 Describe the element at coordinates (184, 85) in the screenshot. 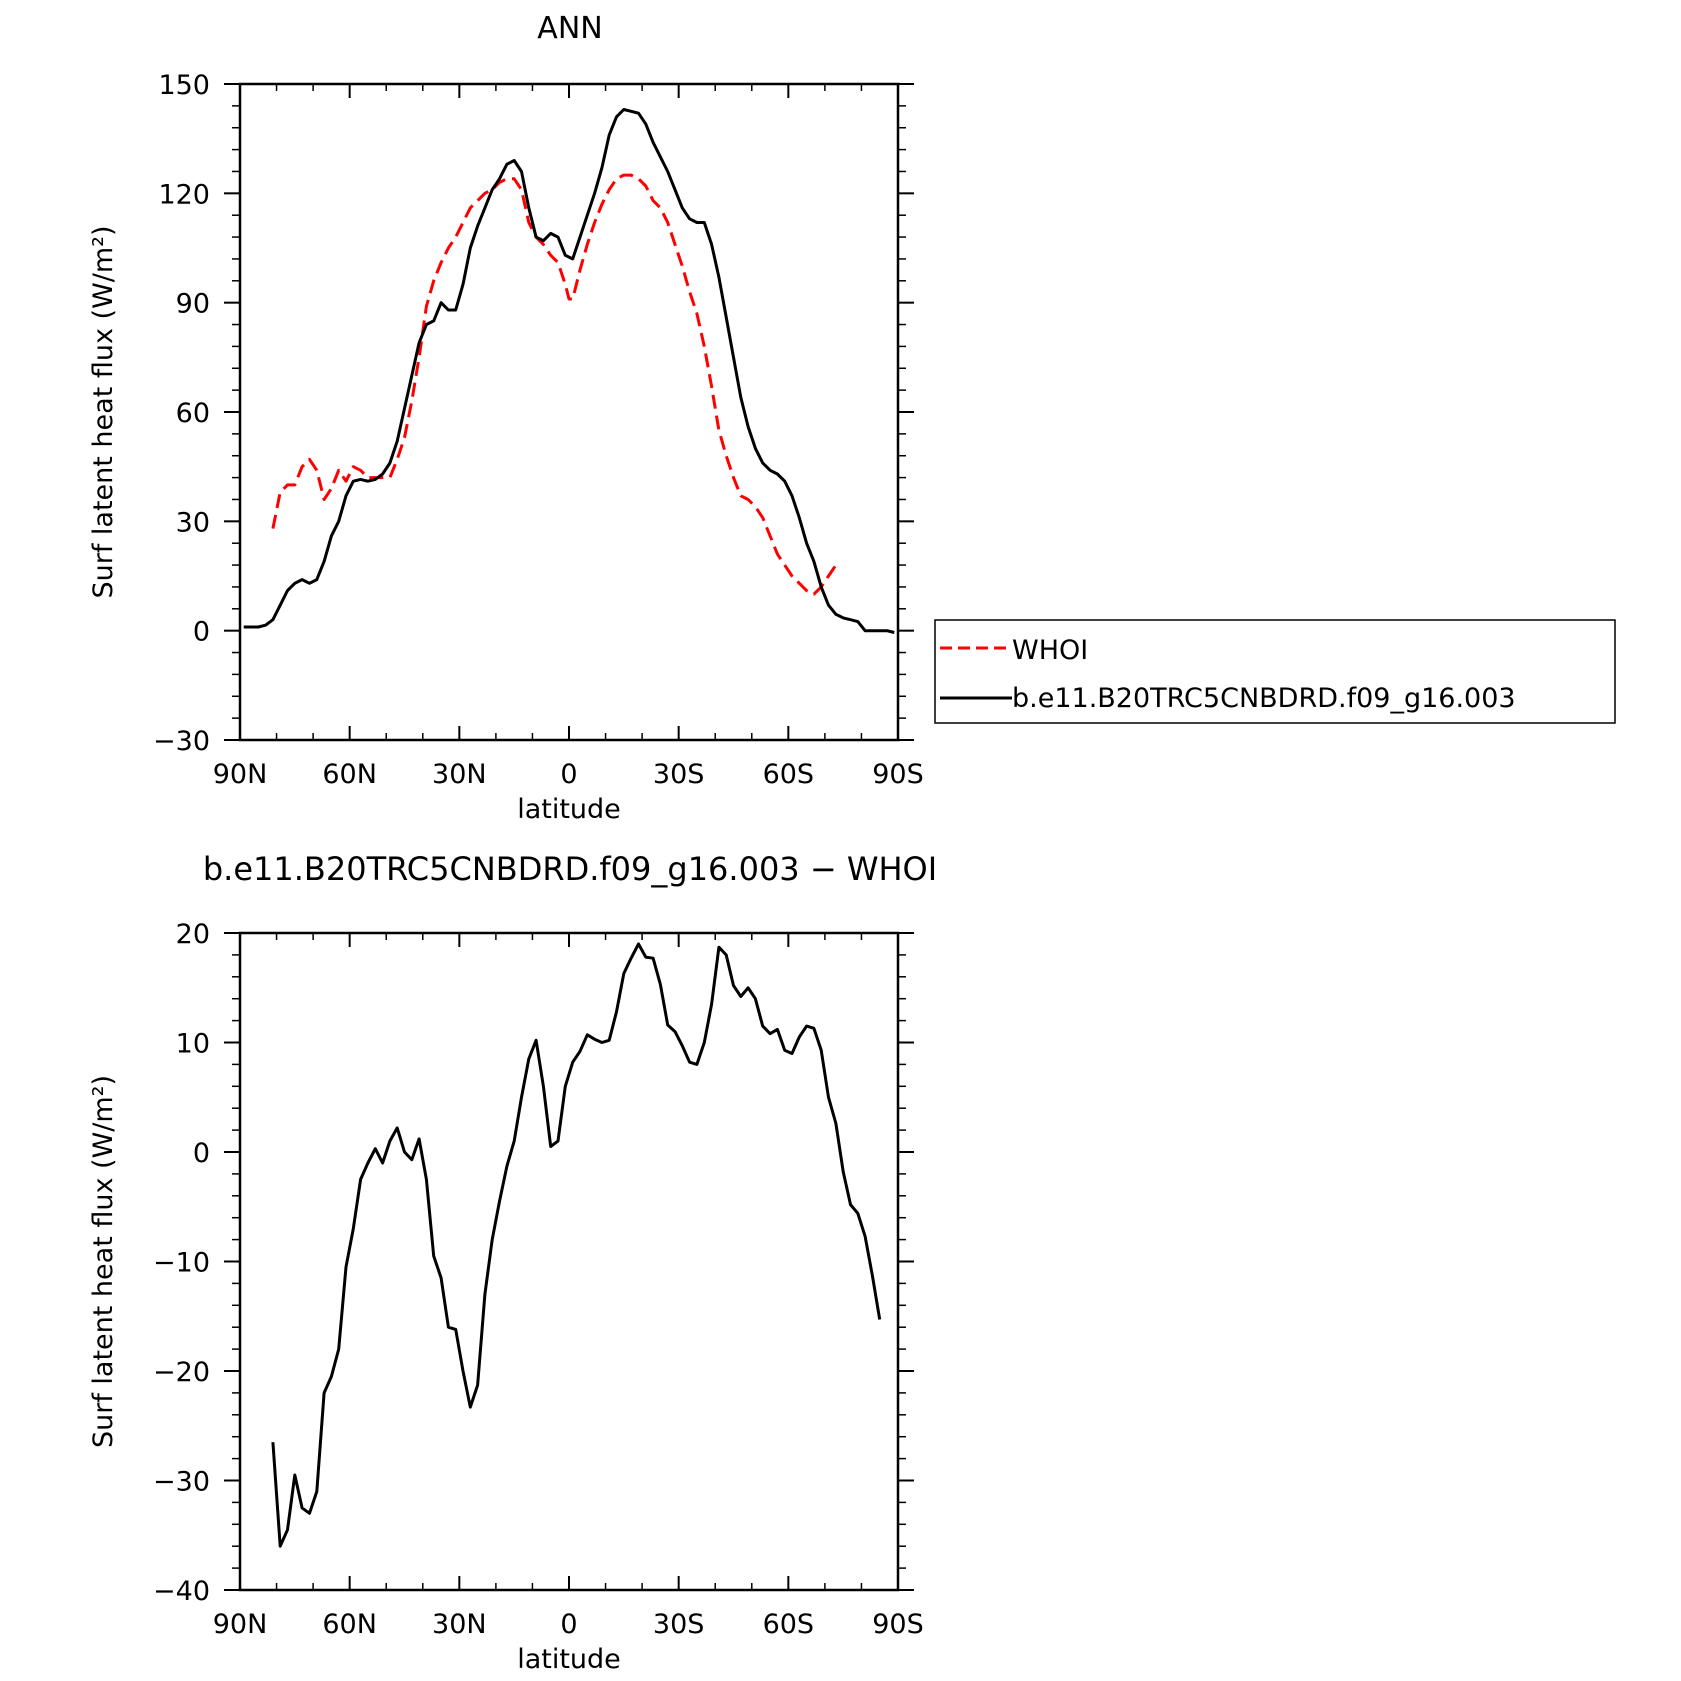

I see `y-tick-label: 150` at that location.